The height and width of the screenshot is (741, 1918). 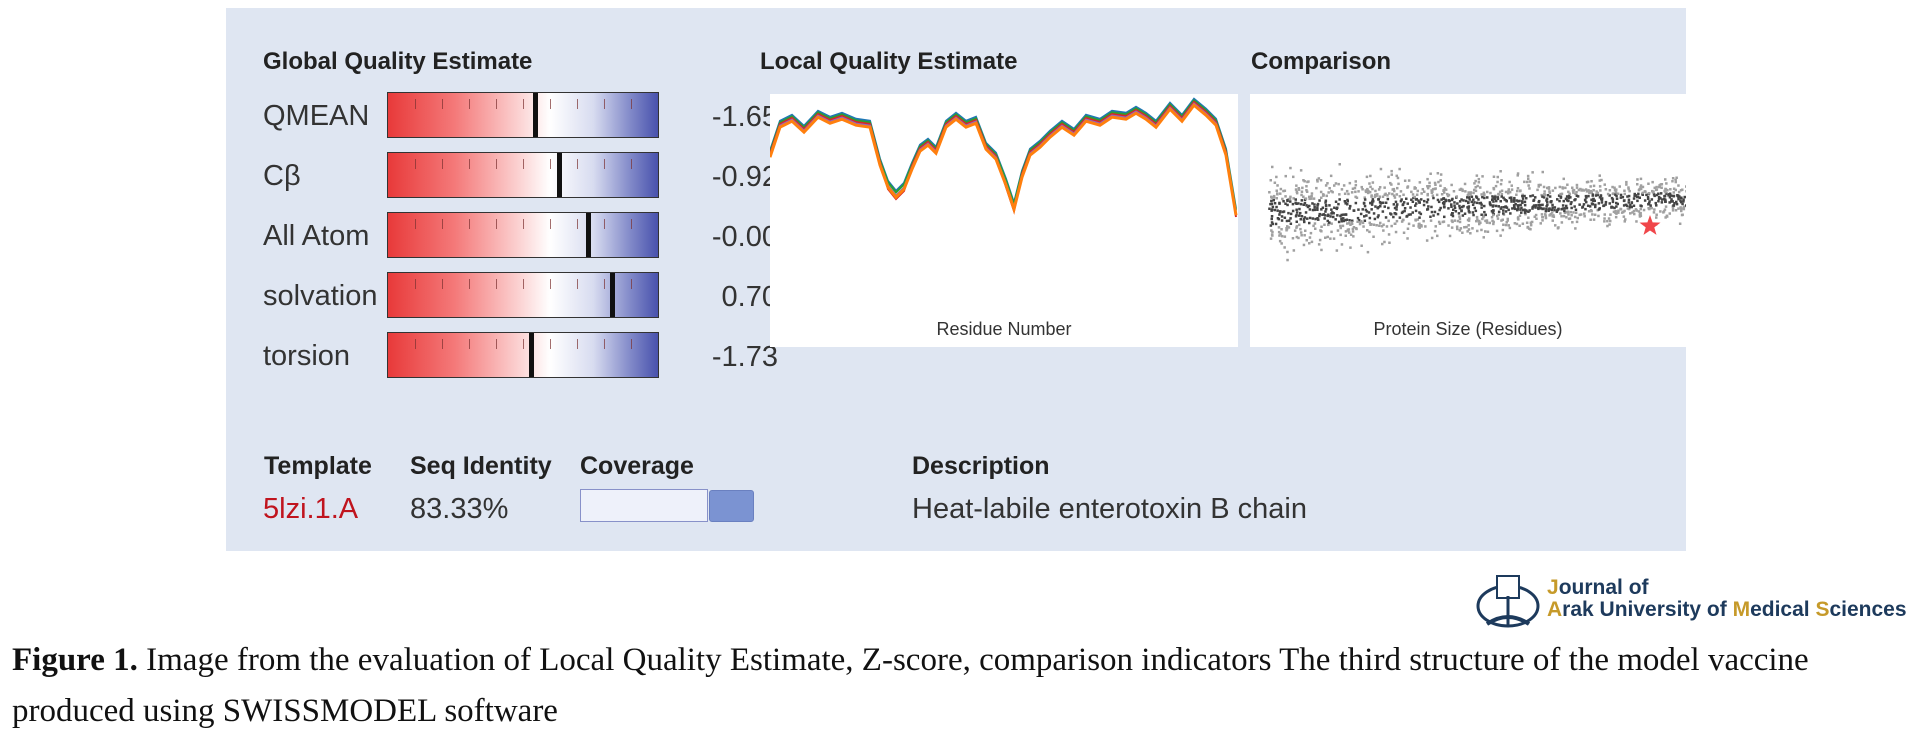 I want to click on metric-row-qmean: QMEAN -1.65, so click(x=506, y=116).